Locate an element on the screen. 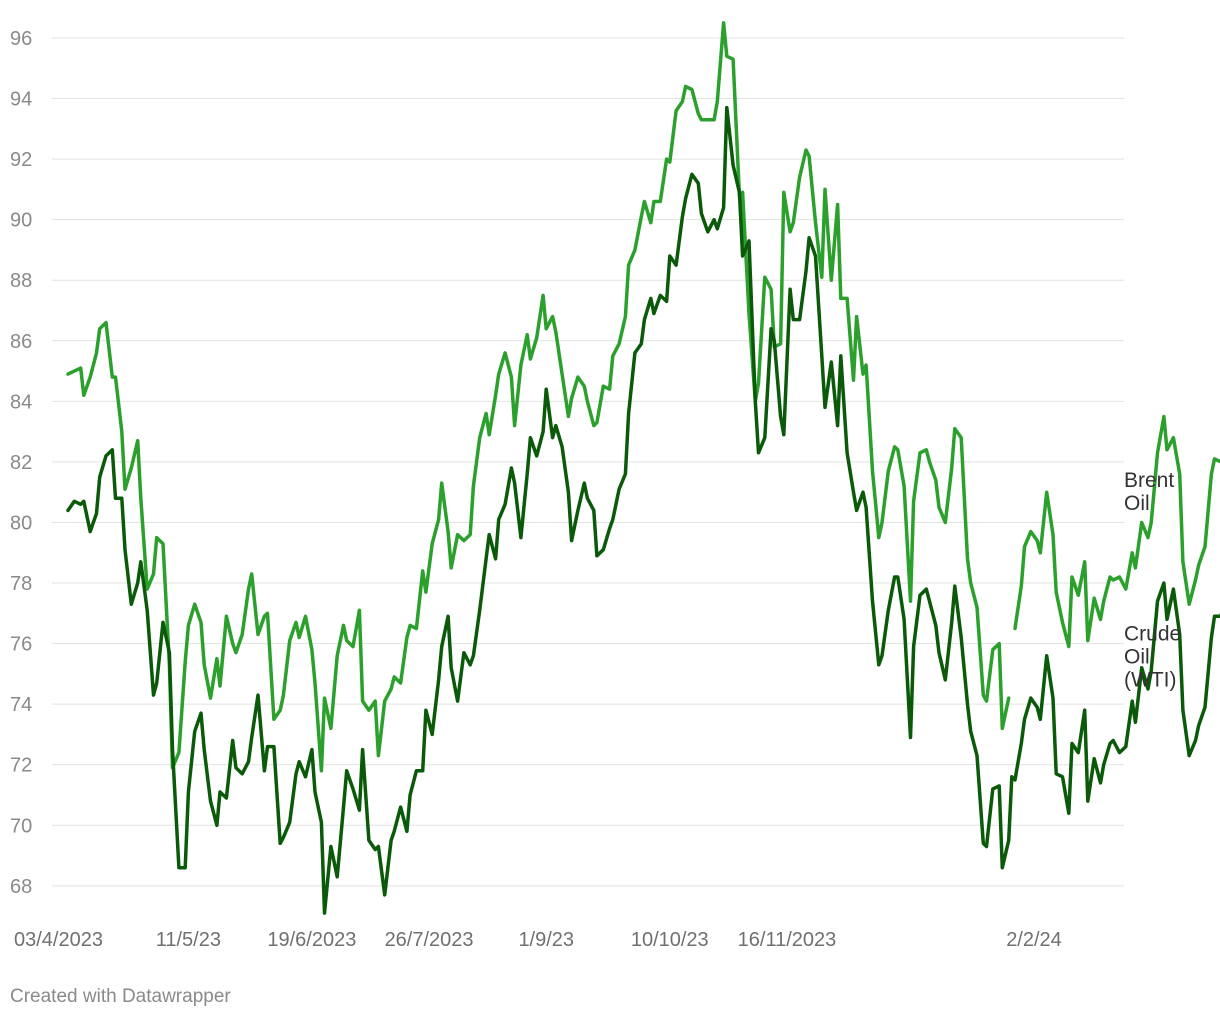 The height and width of the screenshot is (1020, 1220). x-tick-label: 11/5/23 is located at coordinates (188, 940).